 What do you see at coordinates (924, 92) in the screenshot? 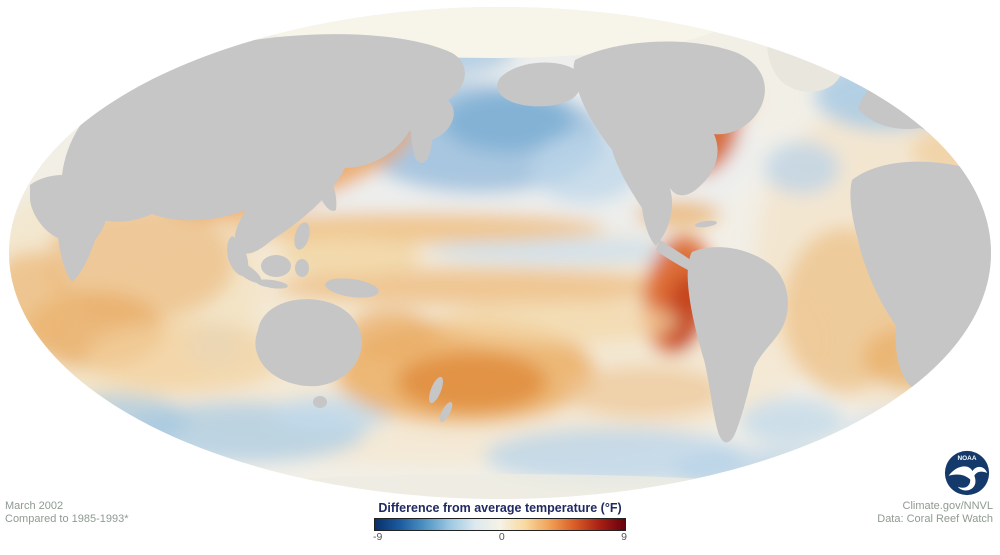
I see `landmass-europe` at bounding box center [924, 92].